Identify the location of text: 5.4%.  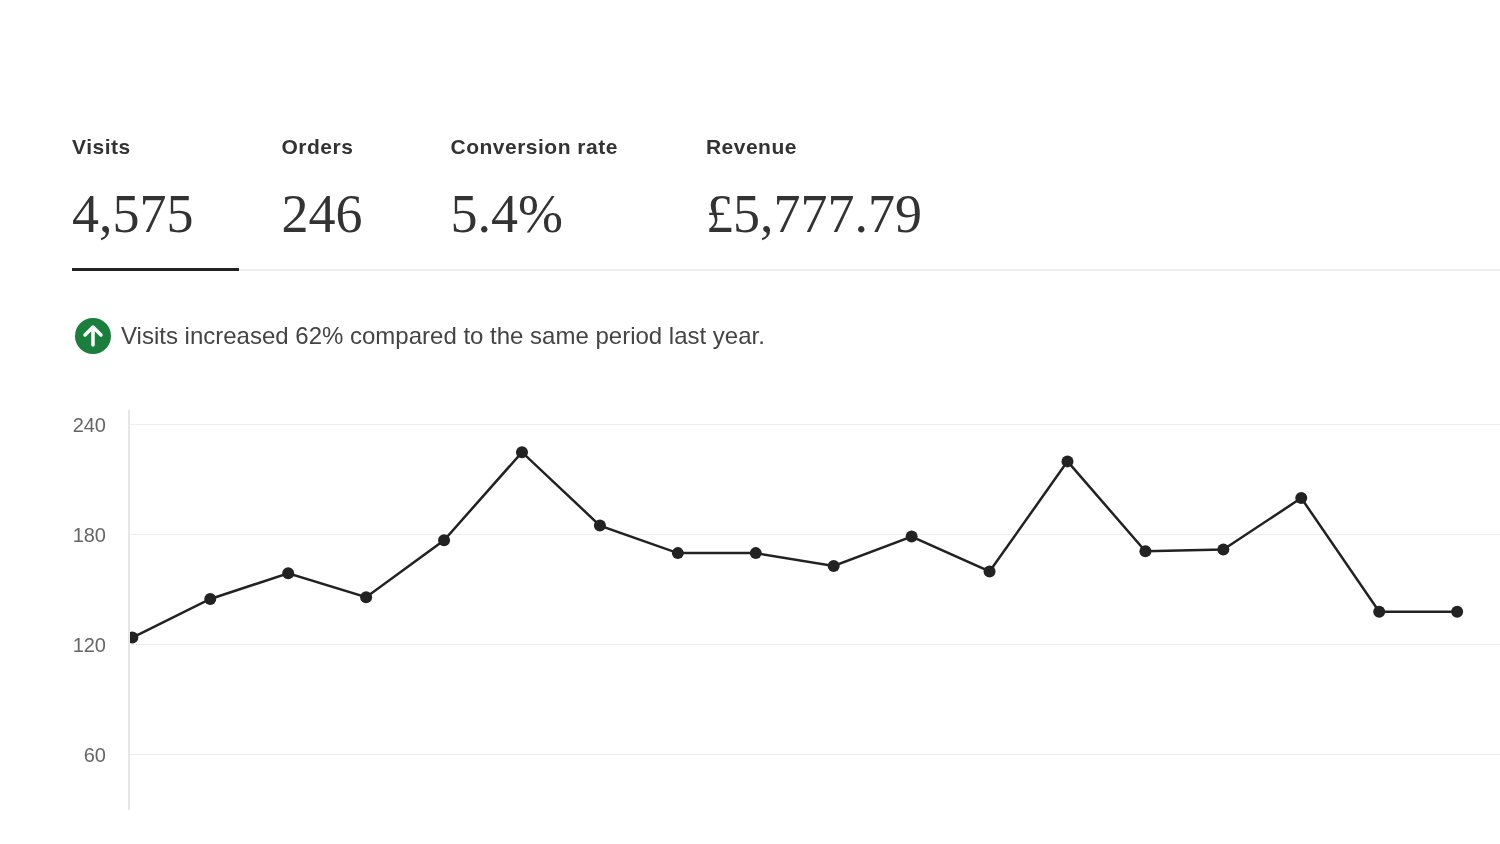
(507, 214).